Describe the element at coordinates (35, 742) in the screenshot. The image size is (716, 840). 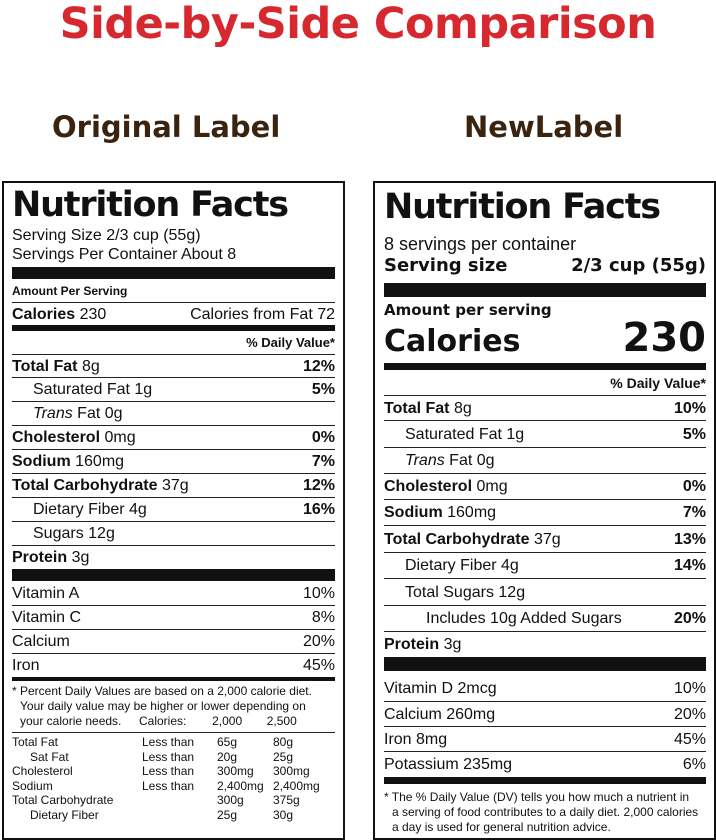
I see `dv-cell: Total Fat` at that location.